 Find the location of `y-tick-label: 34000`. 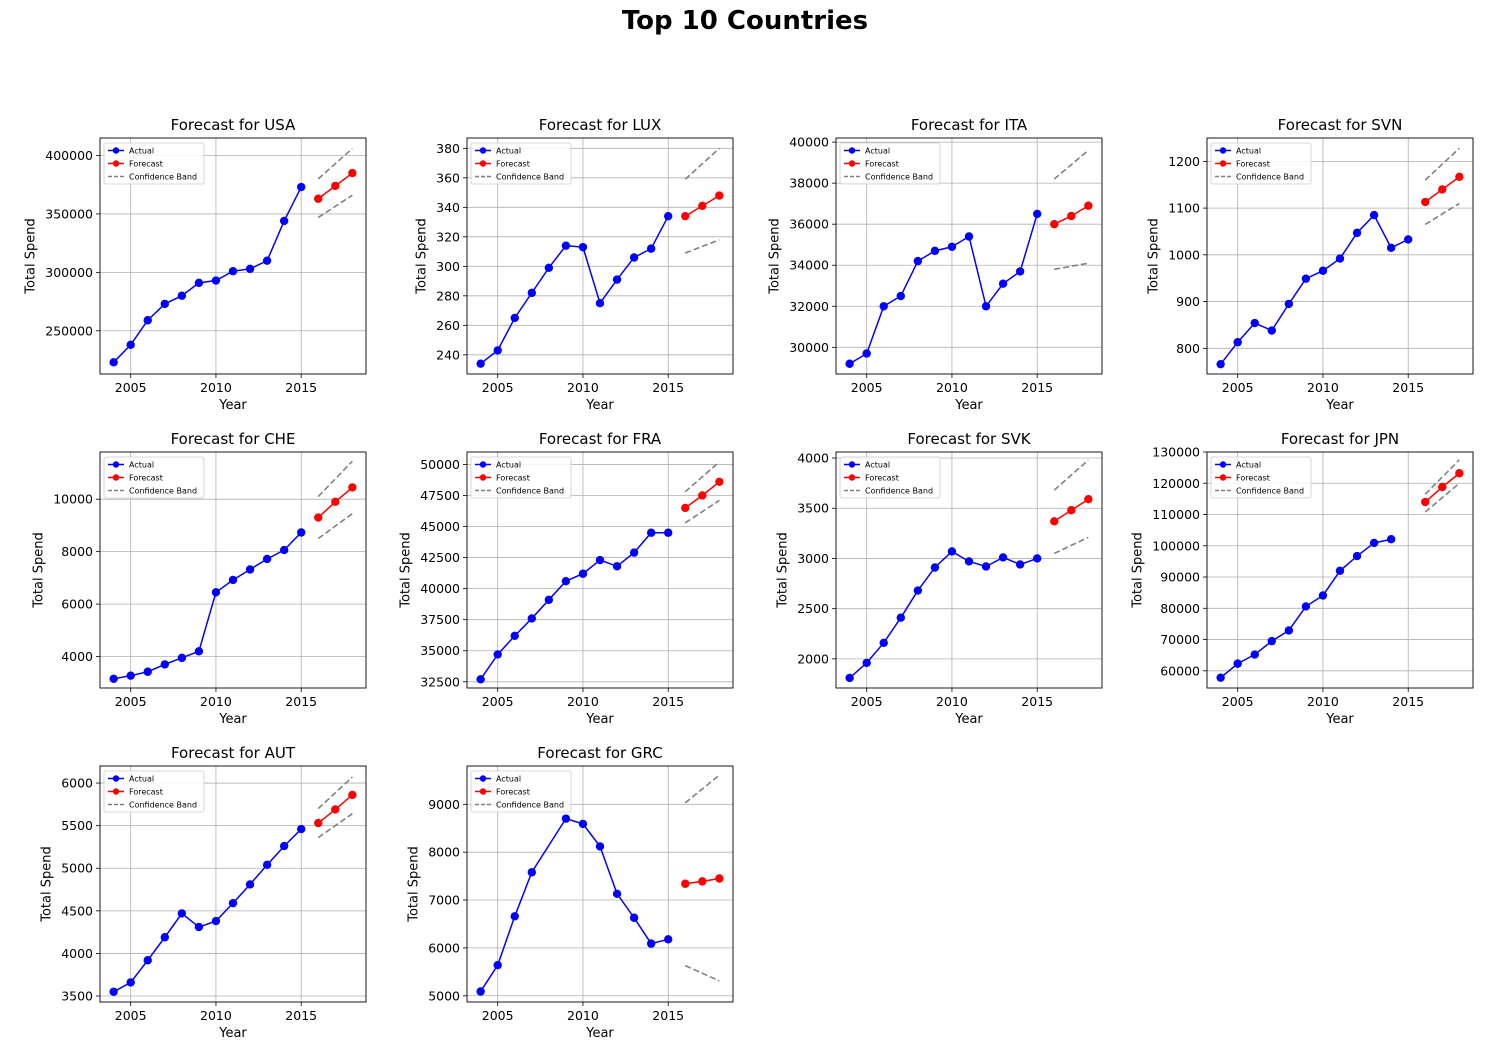

y-tick-label: 34000 is located at coordinates (809, 265).